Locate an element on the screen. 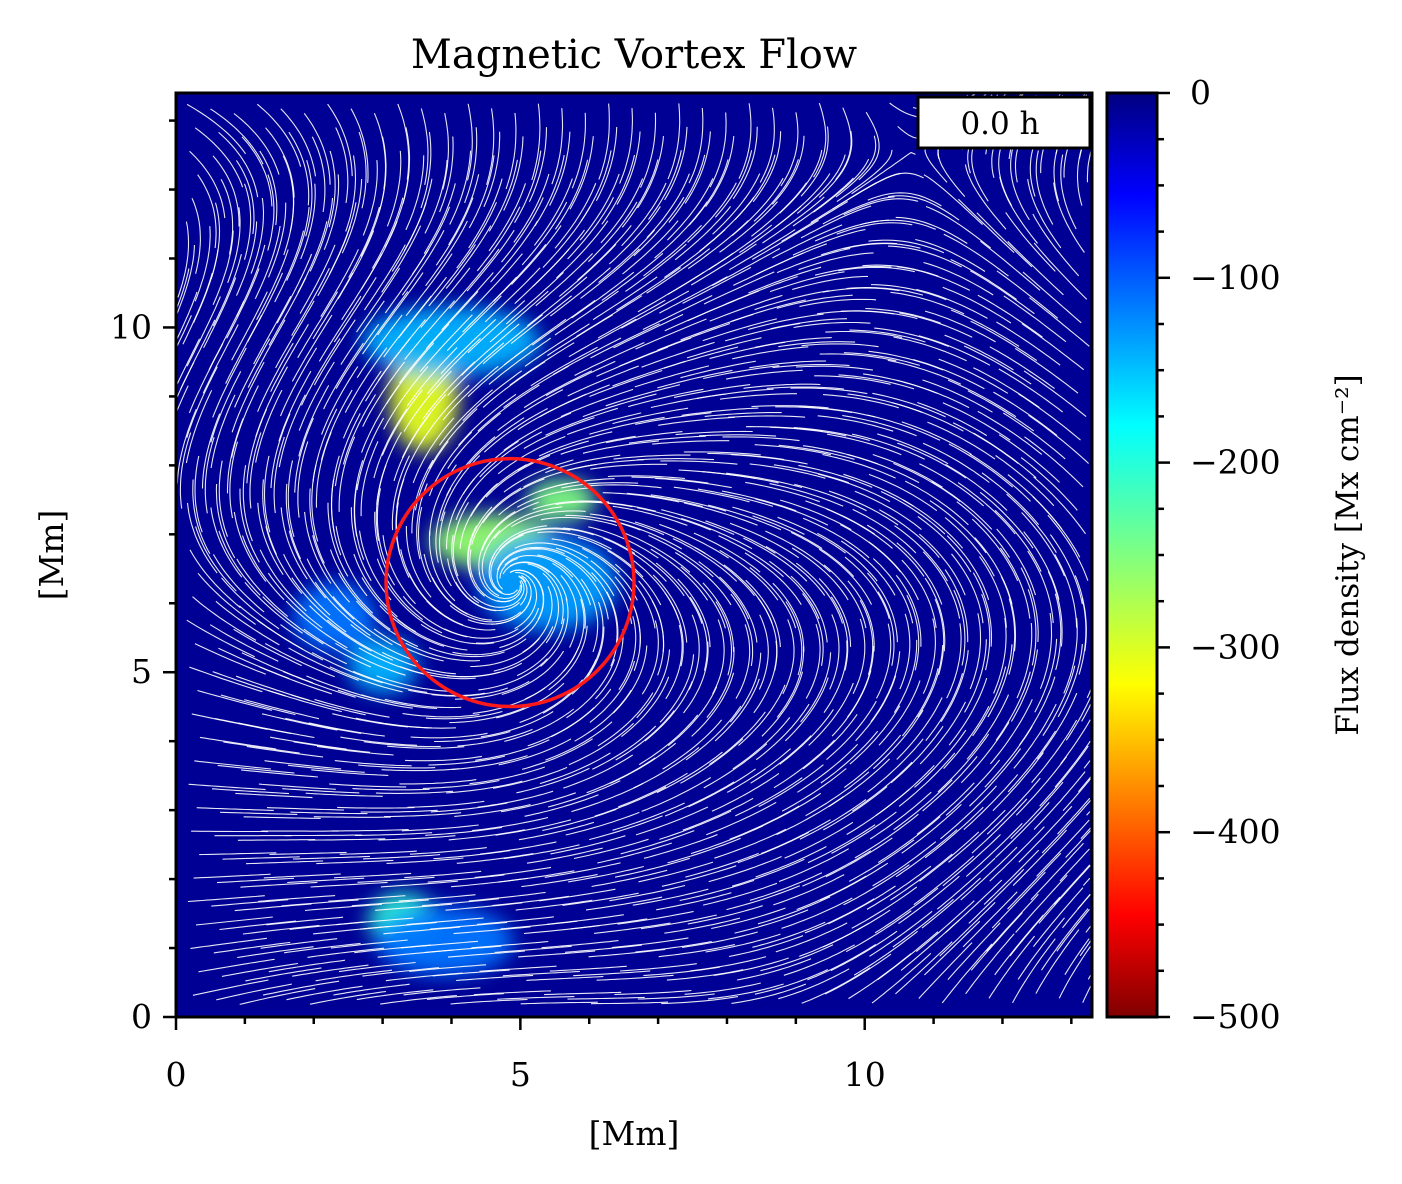 This screenshot has width=1402, height=1184. colorbar-tick-label: −400 is located at coordinates (1235, 831).